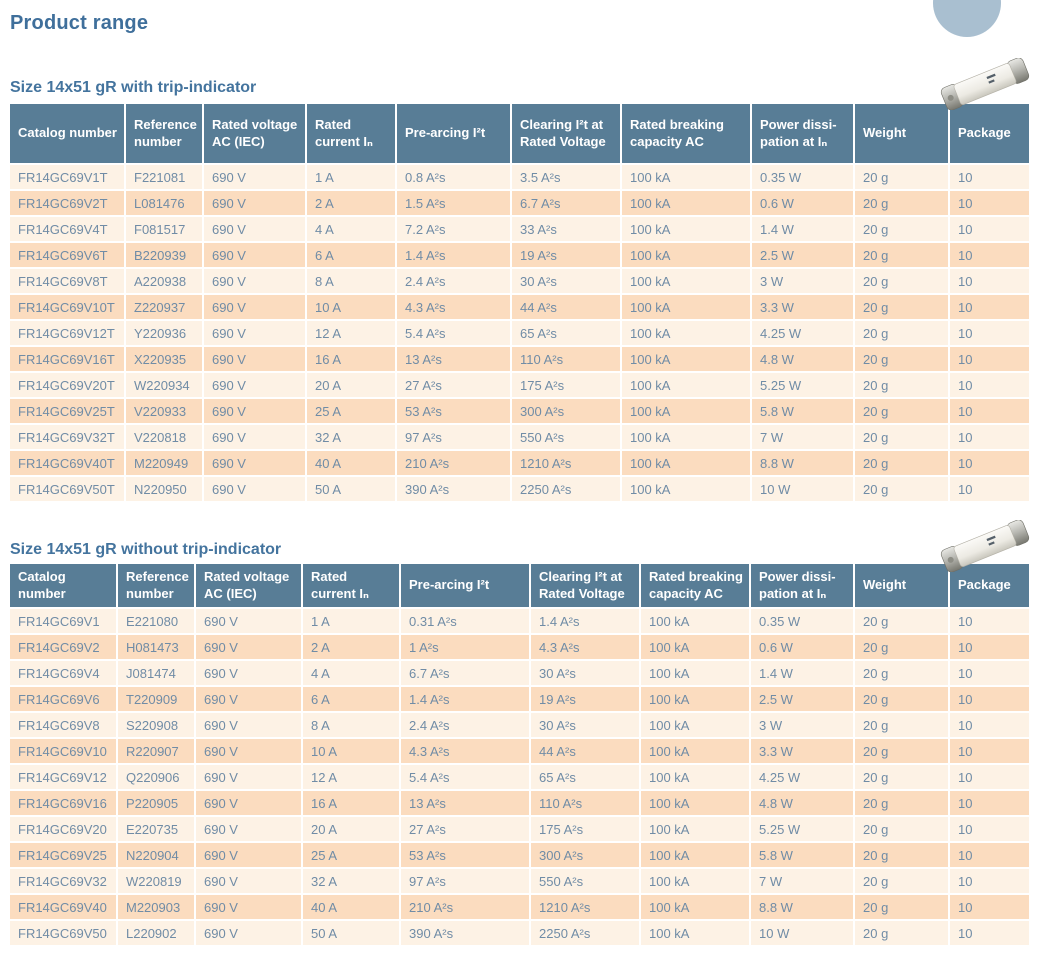  I want to click on table-cell: 5.25 W, so click(802, 829).